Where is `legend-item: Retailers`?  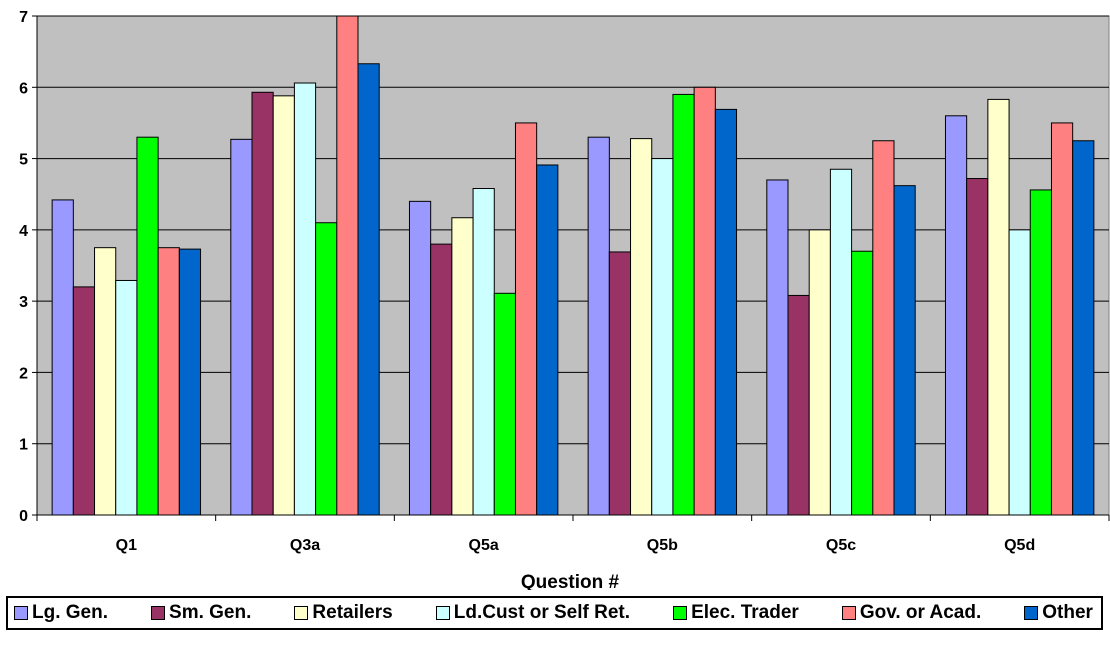 legend-item: Retailers is located at coordinates (343, 613).